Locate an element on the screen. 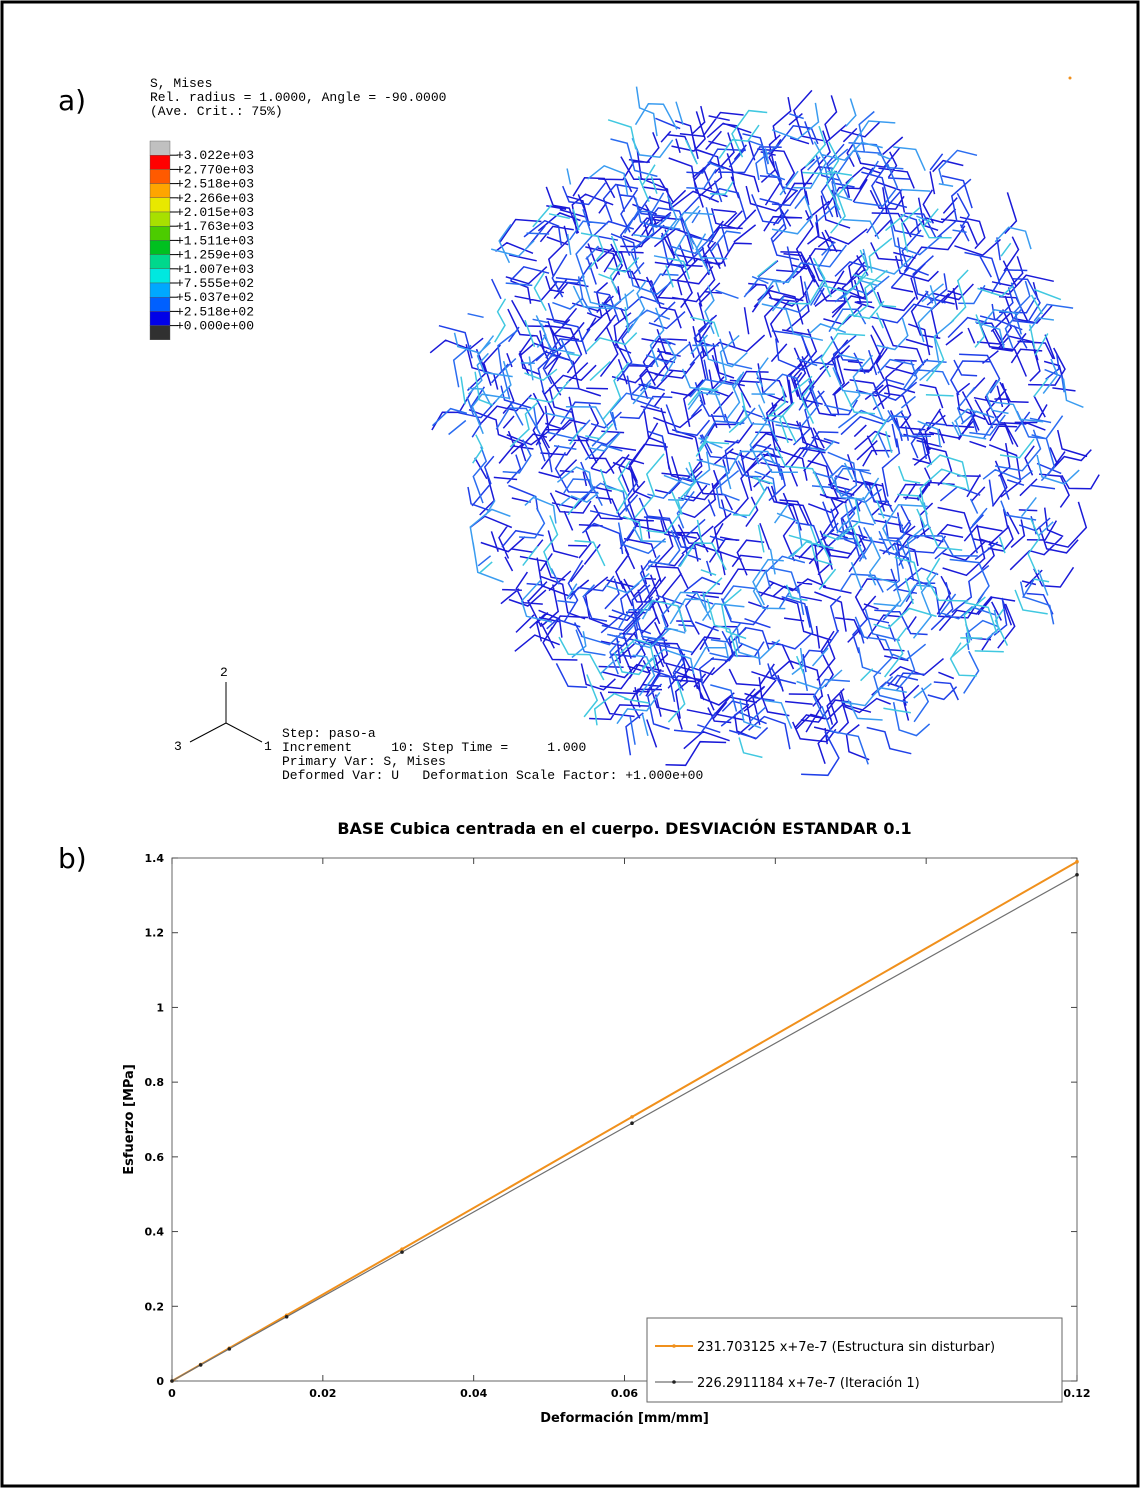 This screenshot has width=1140, height=1488. marker-dot is located at coordinates (1070, 78).